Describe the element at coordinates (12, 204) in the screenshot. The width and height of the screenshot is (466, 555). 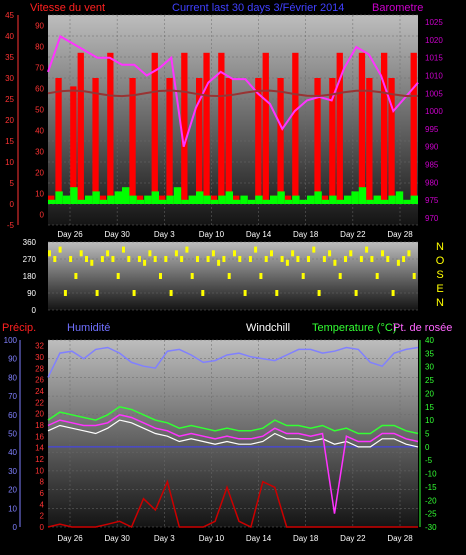
I see `wind-speed-tick: 0` at that location.